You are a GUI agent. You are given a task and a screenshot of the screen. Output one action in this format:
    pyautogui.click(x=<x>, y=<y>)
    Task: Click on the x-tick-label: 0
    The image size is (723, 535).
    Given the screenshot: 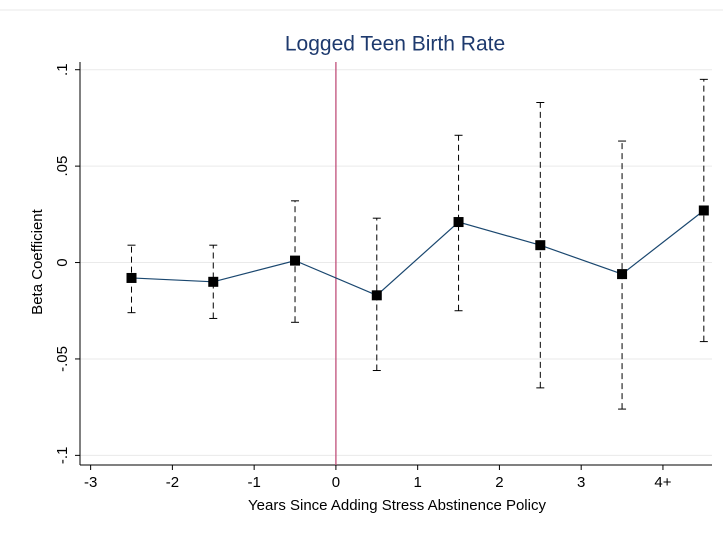 What is the action you would take?
    pyautogui.click(x=336, y=482)
    